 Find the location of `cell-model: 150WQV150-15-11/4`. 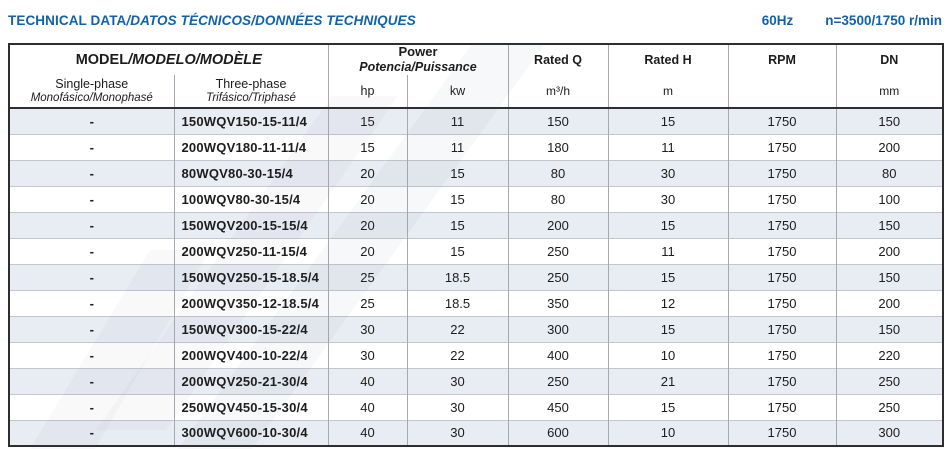

cell-model: 150WQV150-15-11/4 is located at coordinates (250, 121).